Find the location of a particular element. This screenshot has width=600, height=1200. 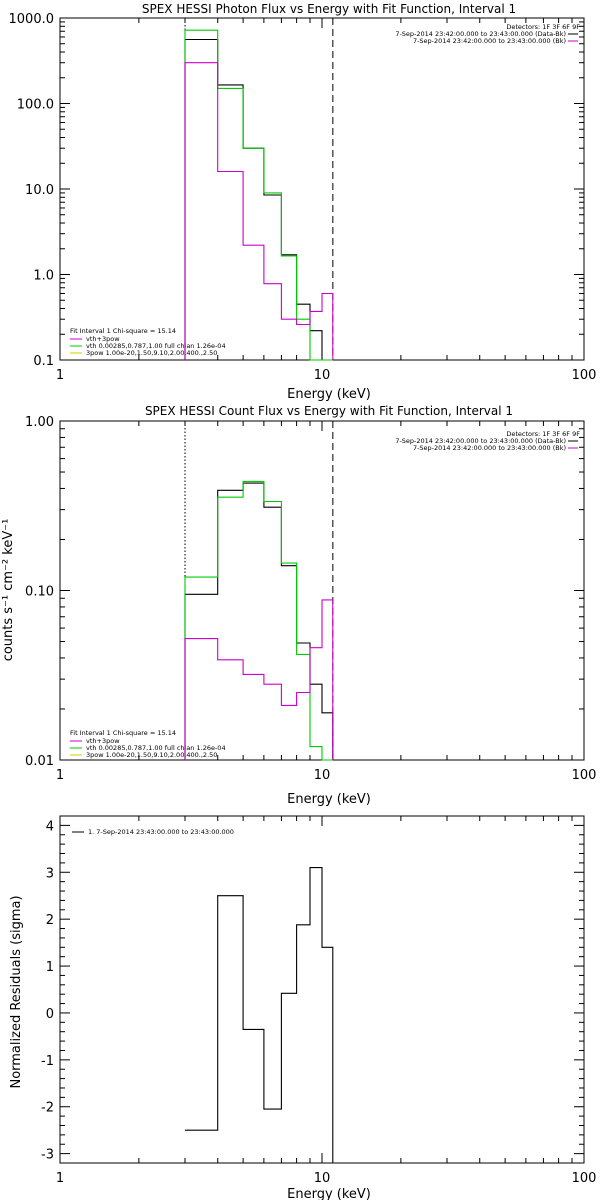

photon-flux-y-tick-label: 10.0 is located at coordinates (39, 190).